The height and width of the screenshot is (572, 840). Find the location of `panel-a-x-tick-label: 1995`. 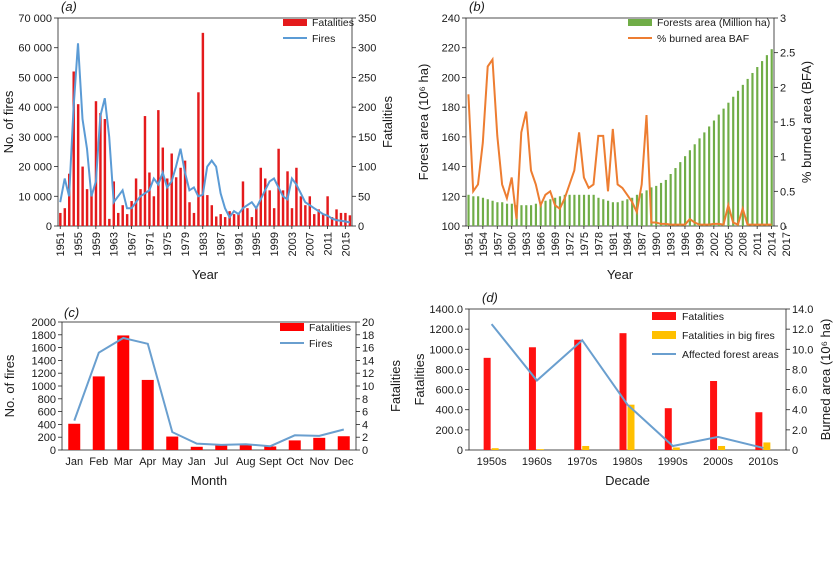

panel-a-x-tick-label: 1995 is located at coordinates (257, 244).